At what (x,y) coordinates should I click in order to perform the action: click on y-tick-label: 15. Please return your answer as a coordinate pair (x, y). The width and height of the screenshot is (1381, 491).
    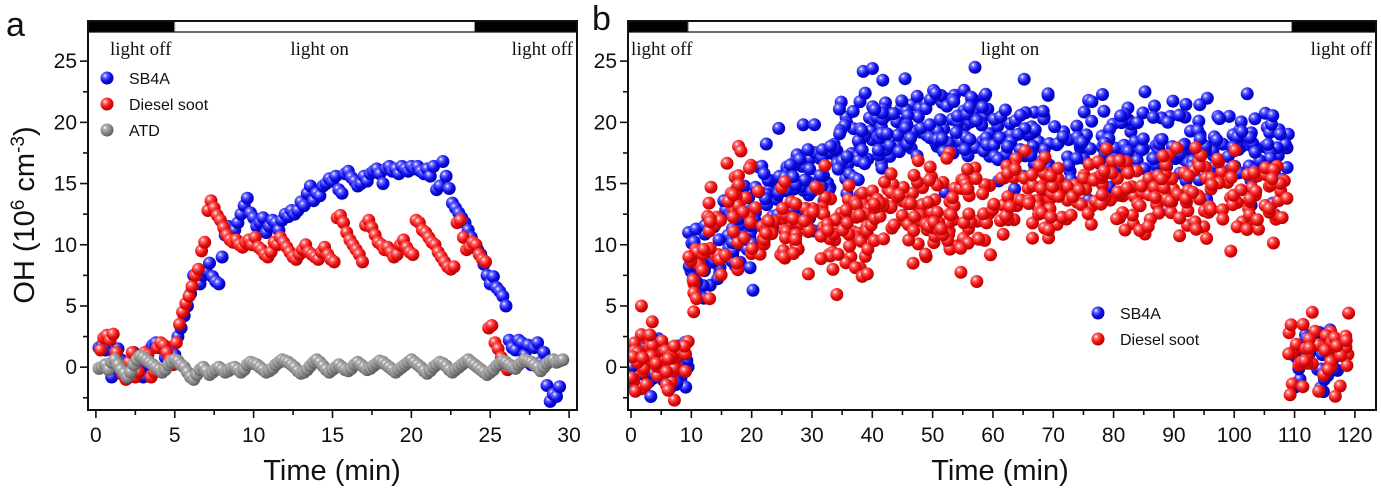
    Looking at the image, I should click on (65, 184).